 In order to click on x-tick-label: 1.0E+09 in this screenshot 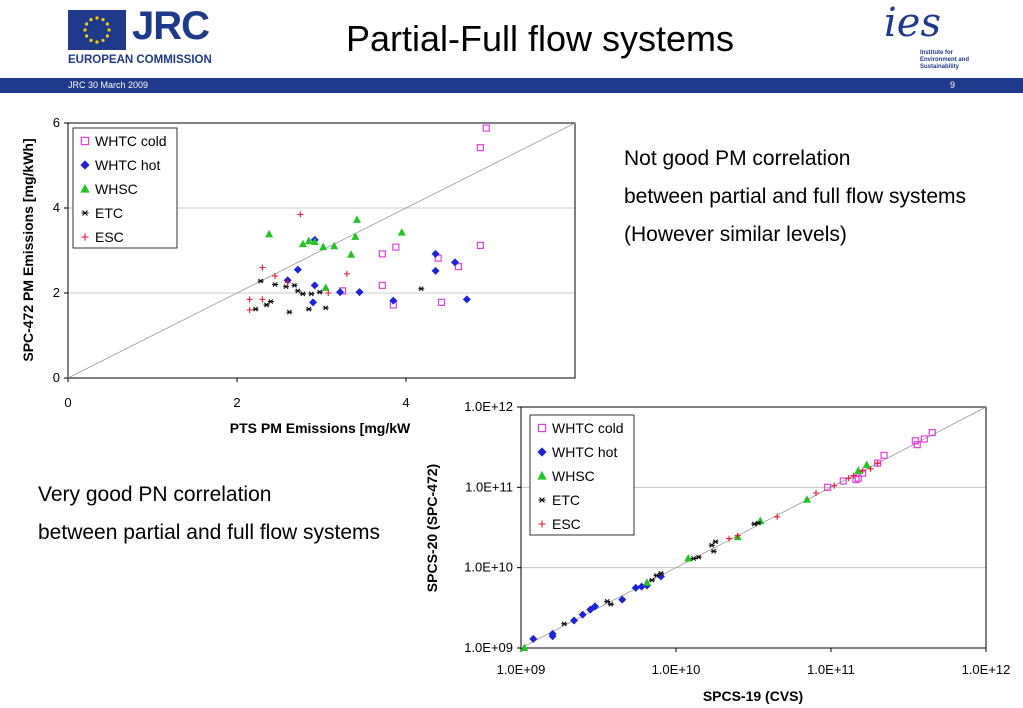, I will do `click(521, 669)`.